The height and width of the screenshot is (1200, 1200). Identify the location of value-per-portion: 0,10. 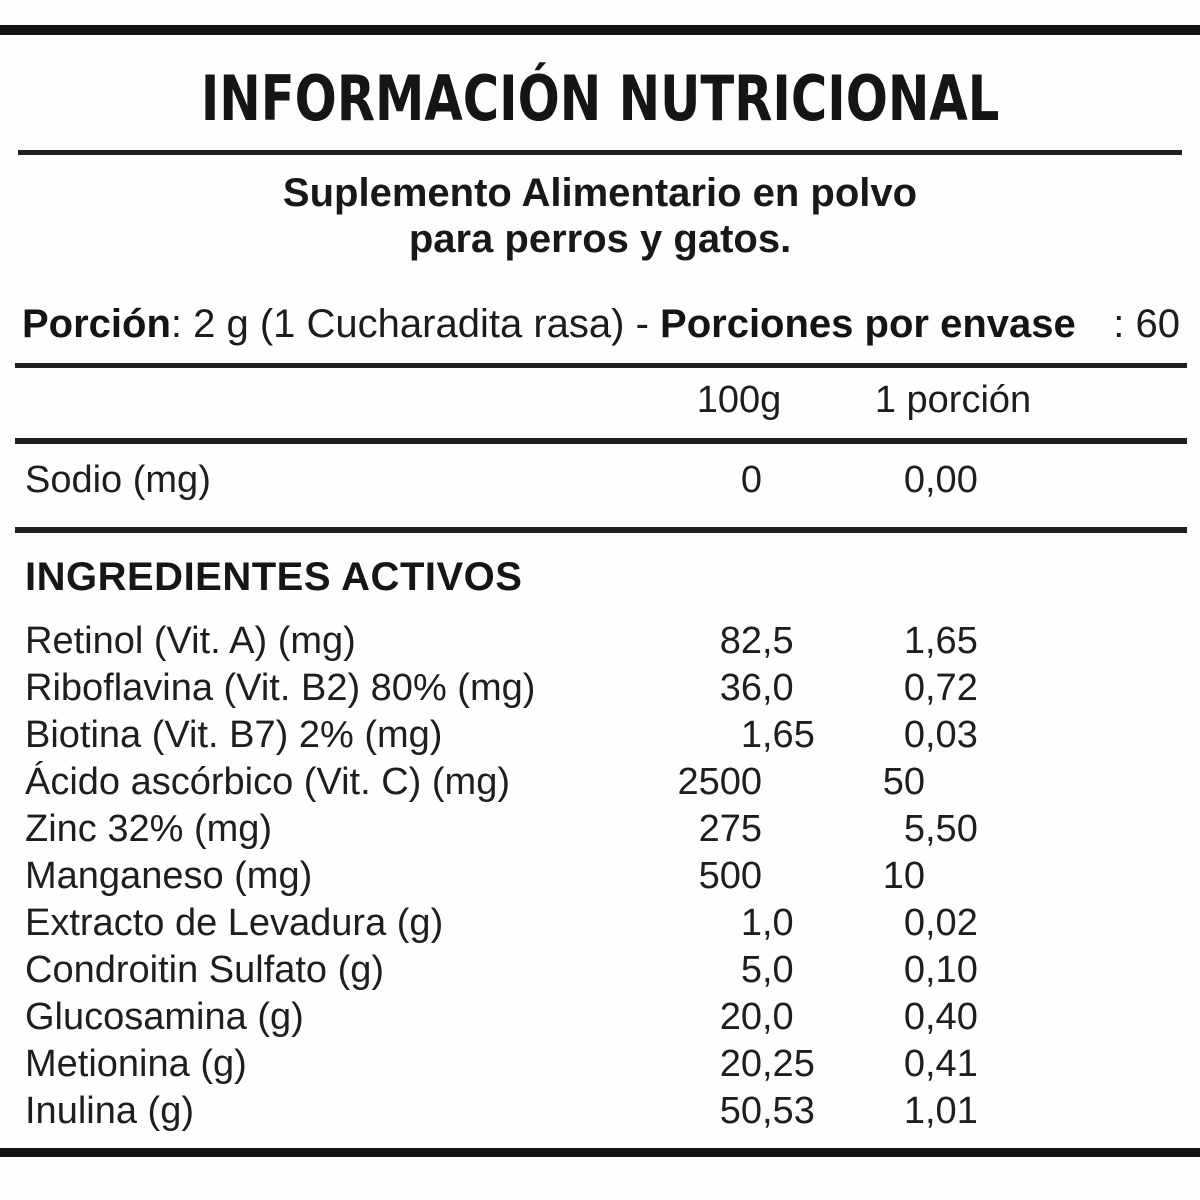
(945, 970).